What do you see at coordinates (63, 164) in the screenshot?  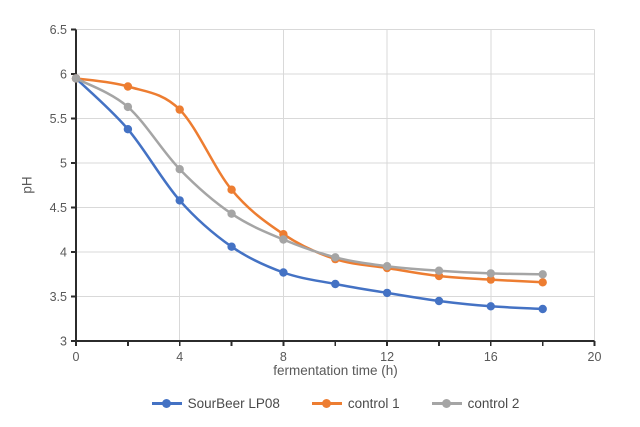 I see `y-tick-label: 5` at bounding box center [63, 164].